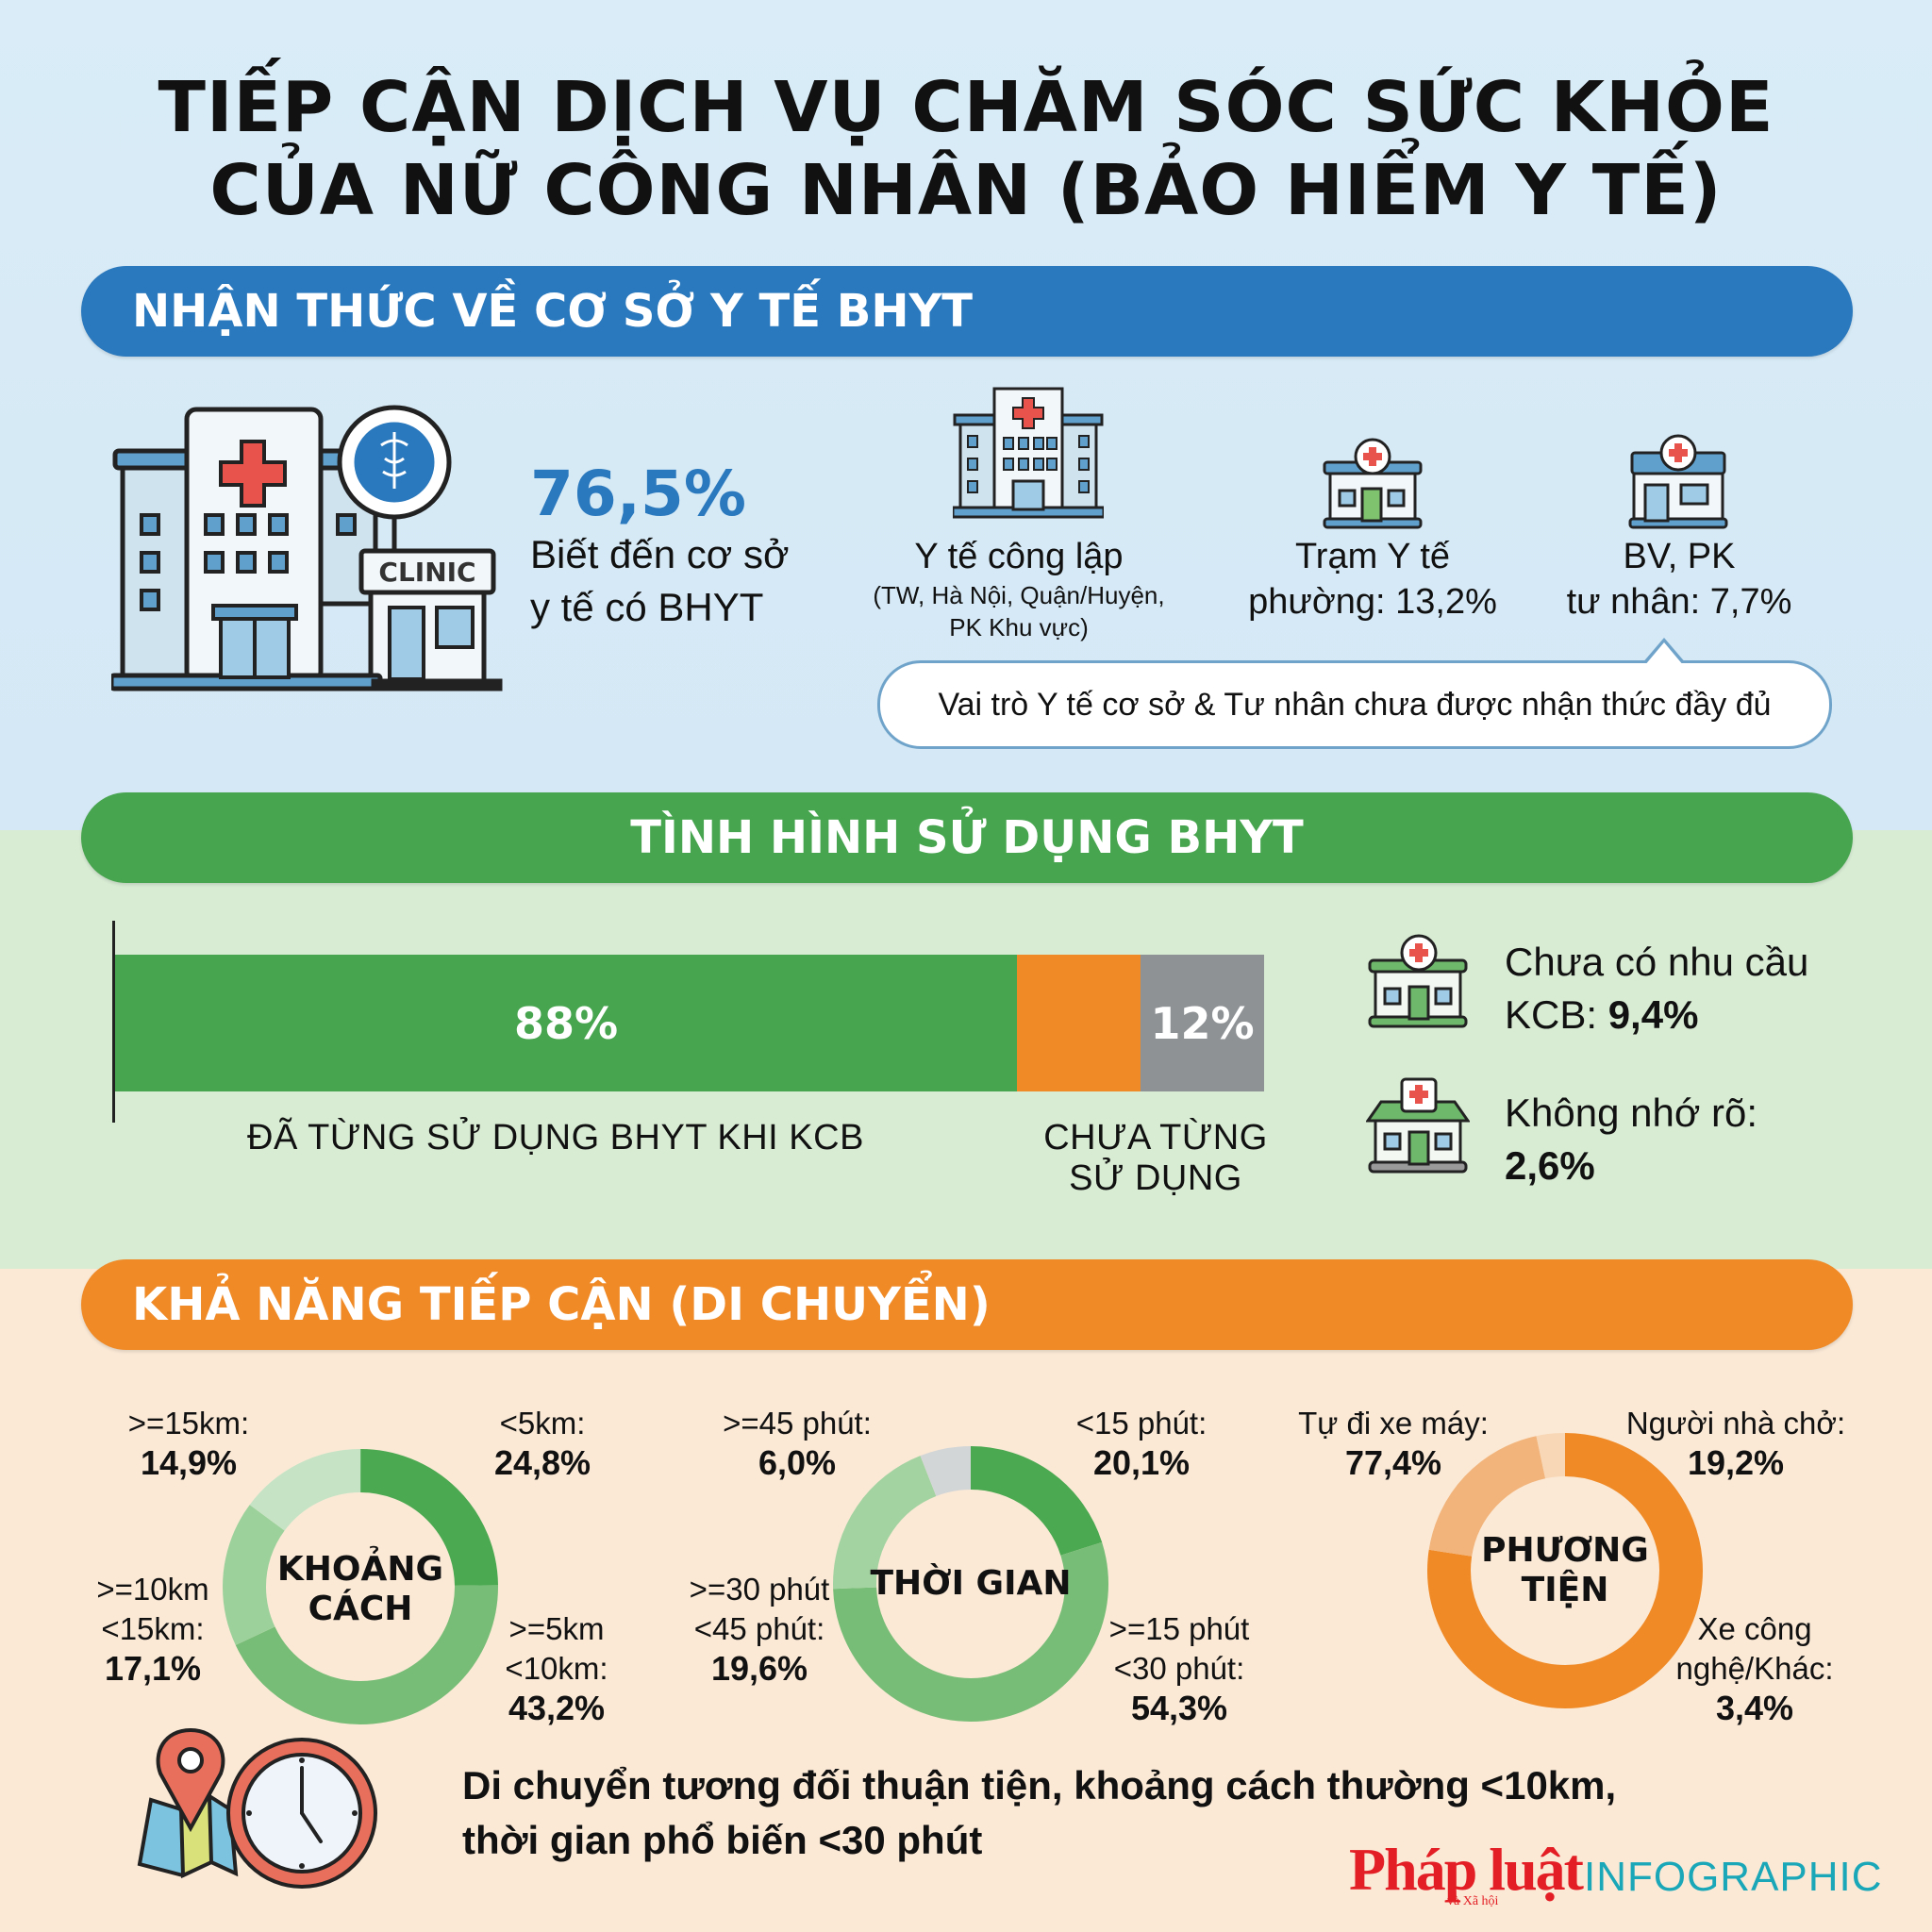 Image resolution: width=1932 pixels, height=1932 pixels. Describe the element at coordinates (797, 1424) in the screenshot. I see `label-text: >=45 phút:` at that location.